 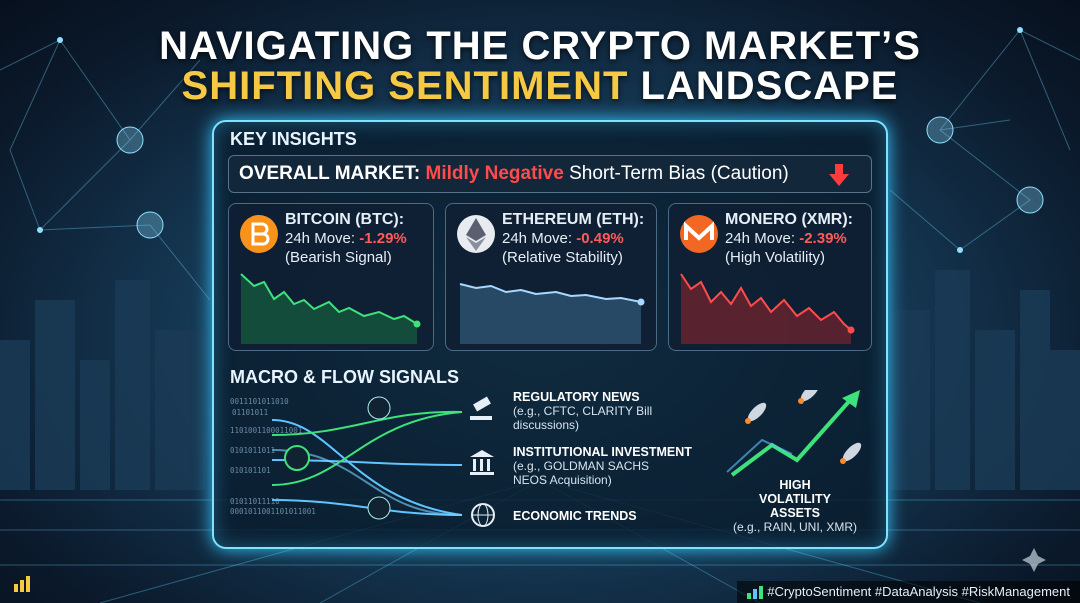 I want to click on title-line-2: SHIFTING SENTIMENT LANDSCAPE, so click(x=540, y=86).